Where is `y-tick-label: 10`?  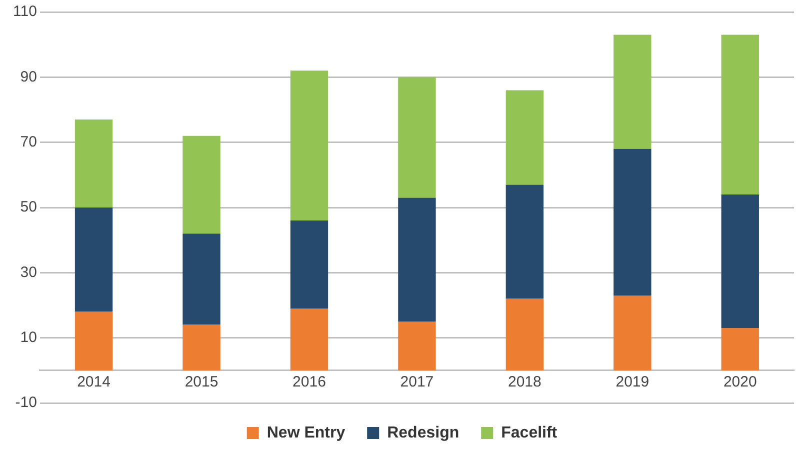
y-tick-label: 10 is located at coordinates (28, 337).